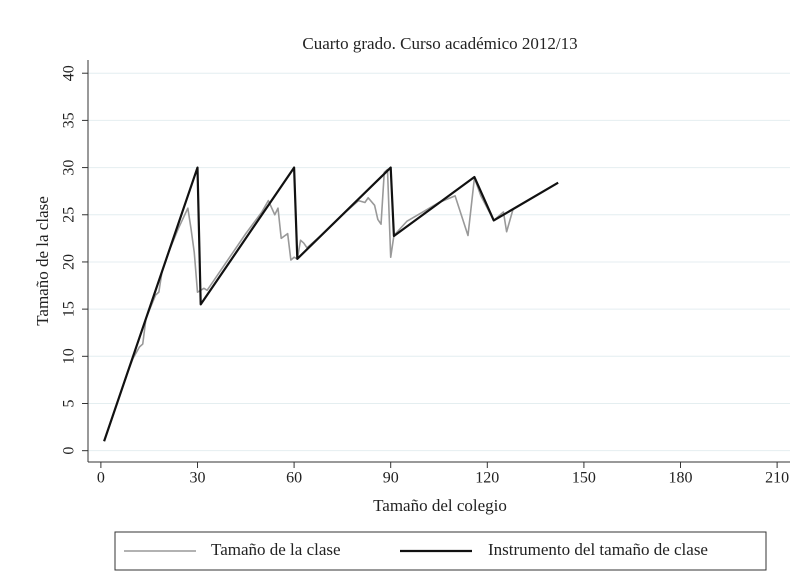 The image size is (802, 588). What do you see at coordinates (69, 168) in the screenshot?
I see `y-tick-label: 30` at bounding box center [69, 168].